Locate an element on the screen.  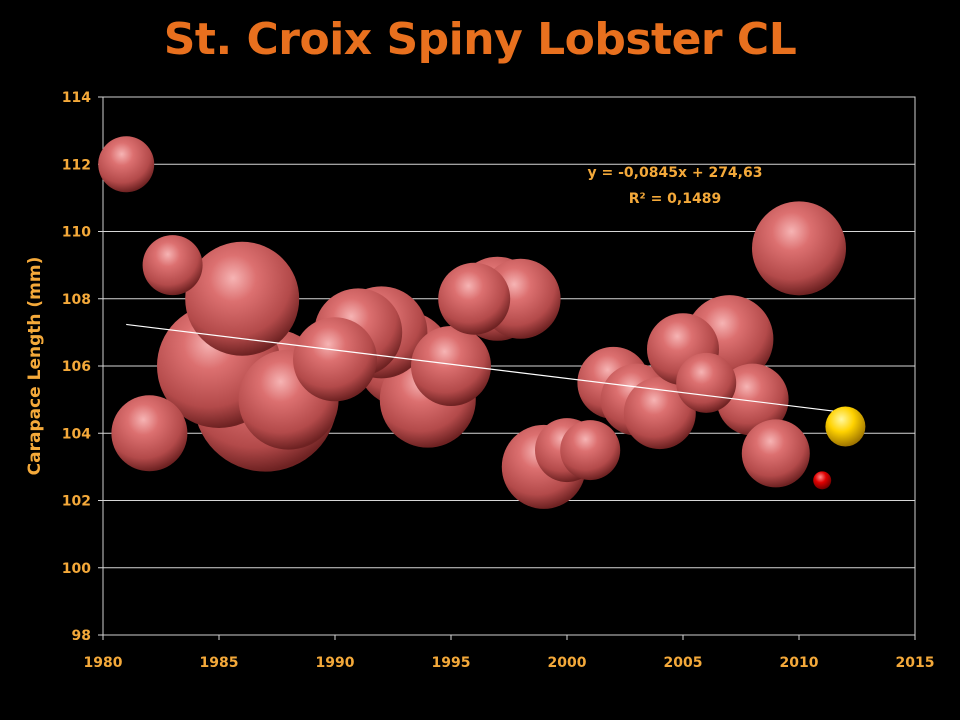
trendline is located at coordinates (486, 368).